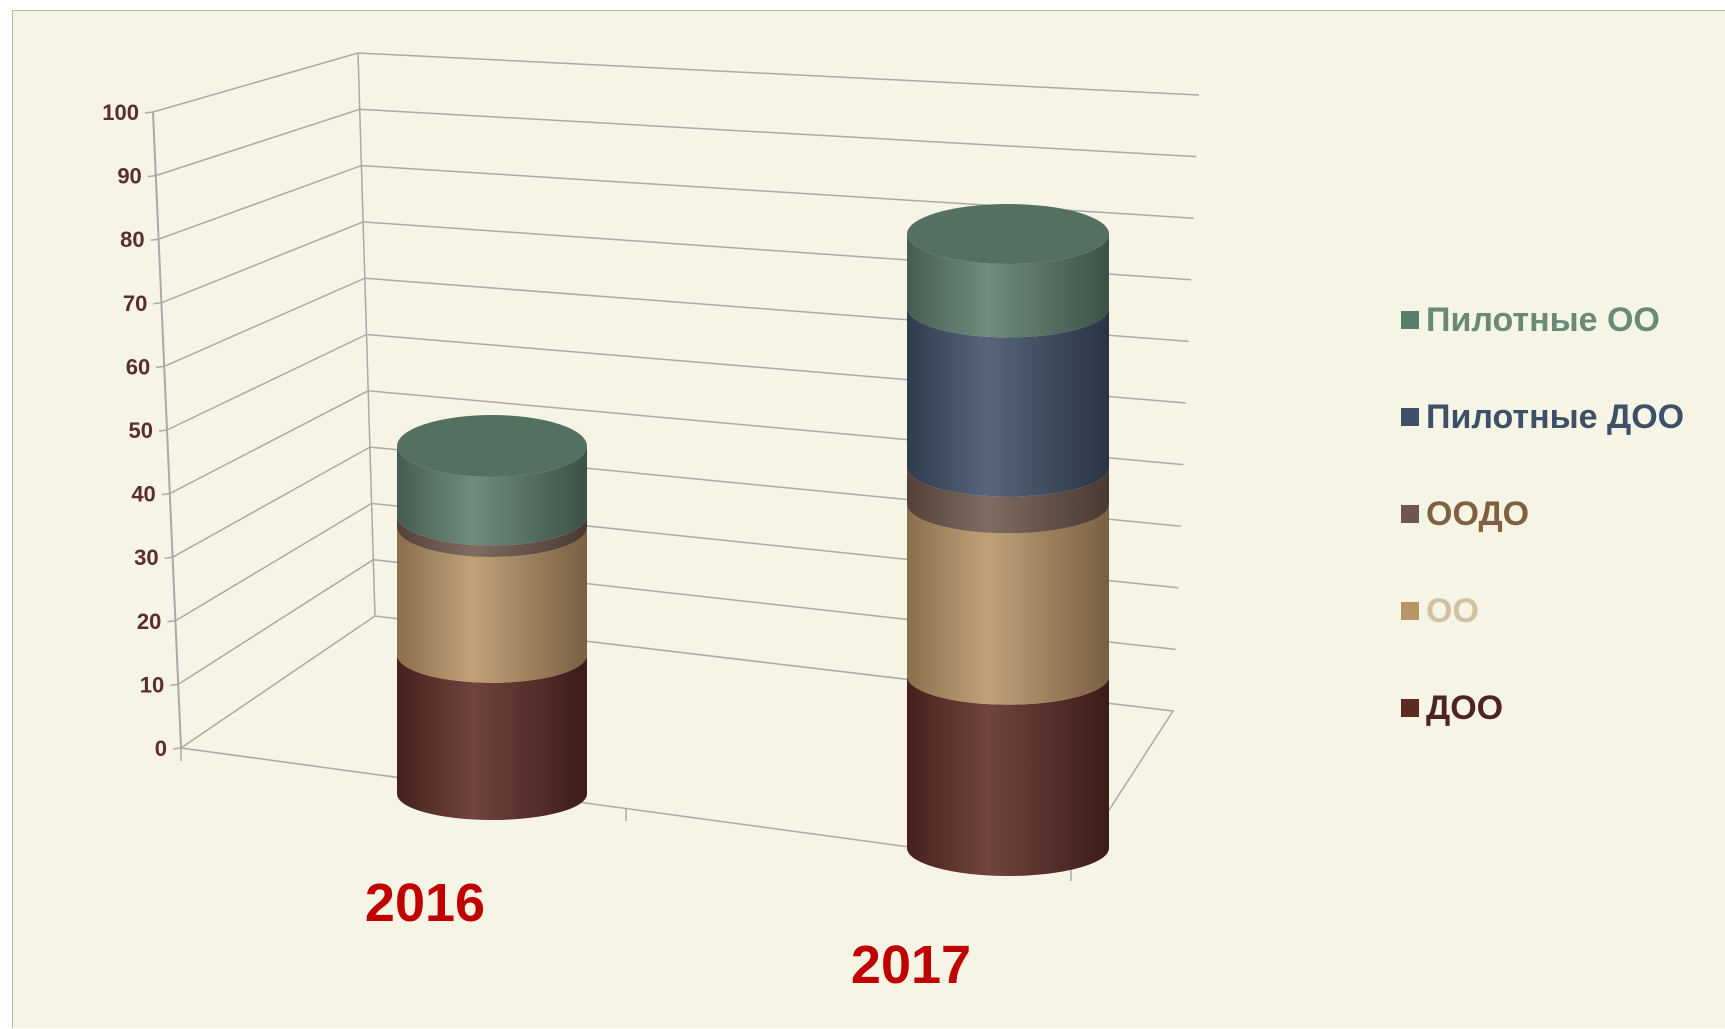  Describe the element at coordinates (1452, 611) in the screenshot. I see `legend-label: ОО` at that location.